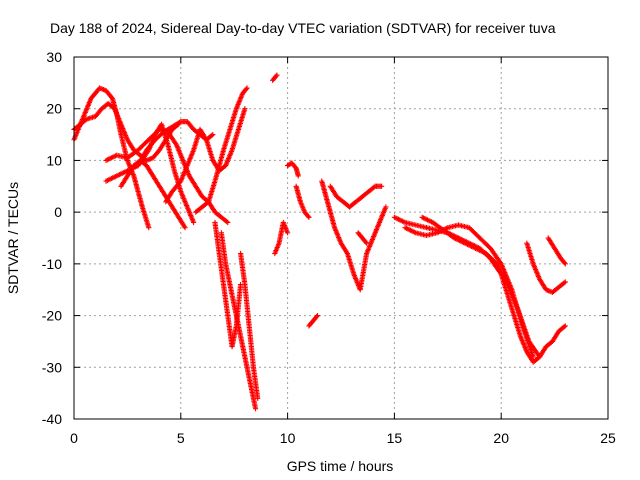  Describe the element at coordinates (74, 438) in the screenshot. I see `x-tick-label: 0` at that location.